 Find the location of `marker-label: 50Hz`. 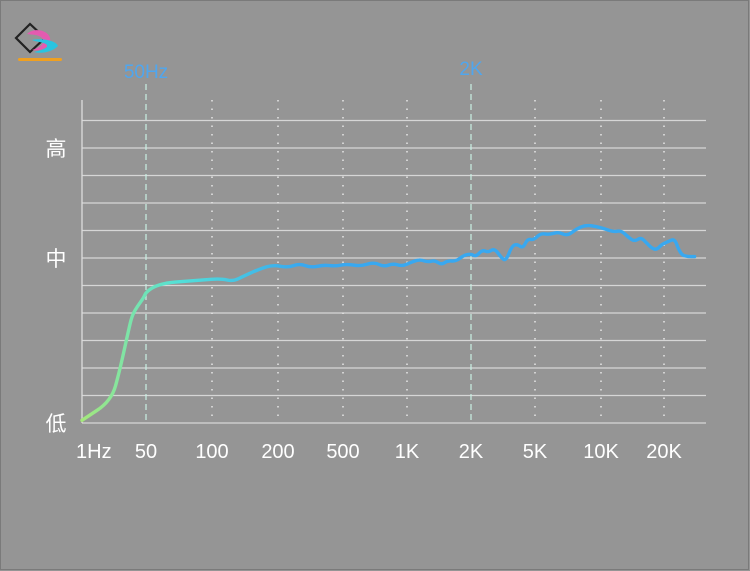

marker-label: 50Hz is located at coordinates (146, 72).